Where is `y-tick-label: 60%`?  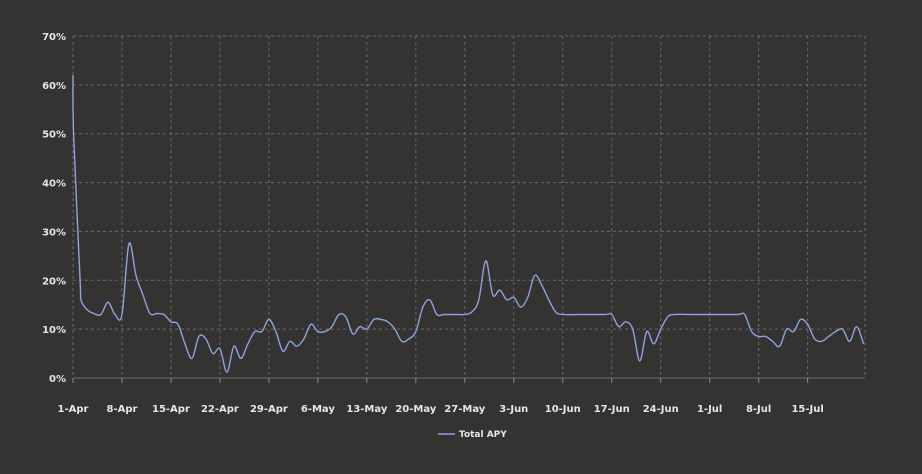
y-tick-label: 60% is located at coordinates (54, 86).